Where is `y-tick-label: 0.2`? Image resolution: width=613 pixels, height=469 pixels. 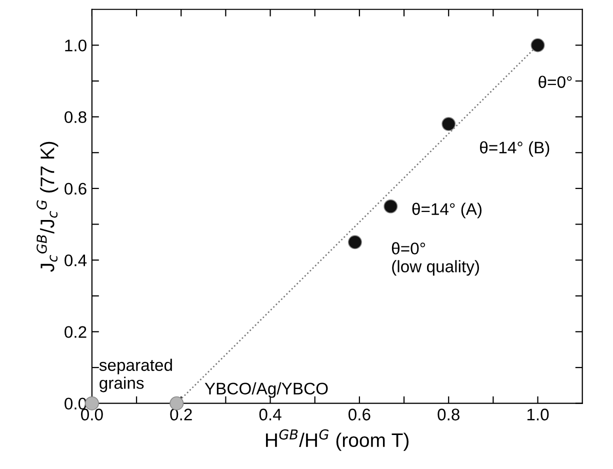
y-tick-label: 0.2 is located at coordinates (75, 332).